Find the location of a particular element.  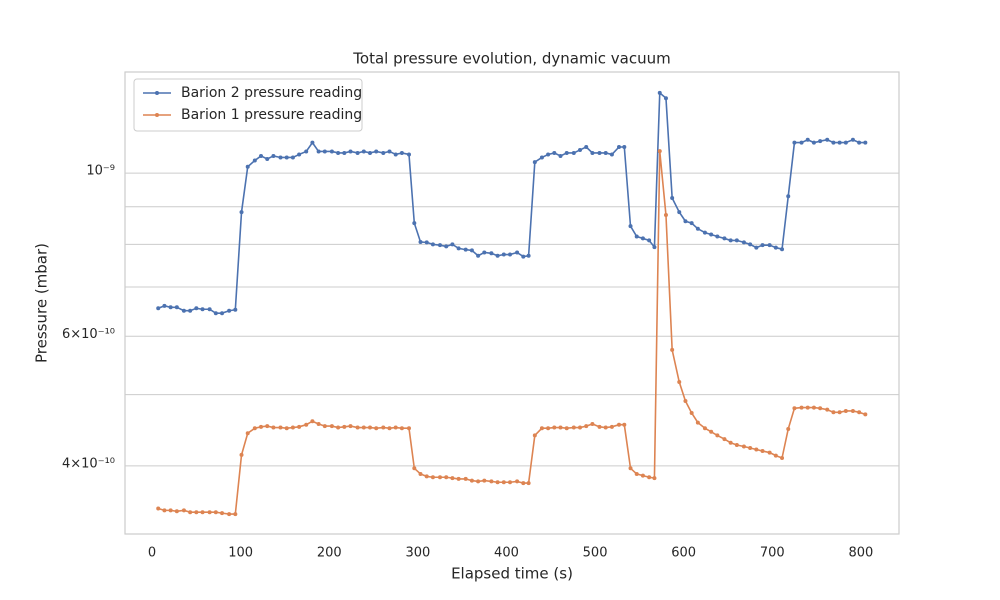

x-tick-label: 0 is located at coordinates (152, 553).